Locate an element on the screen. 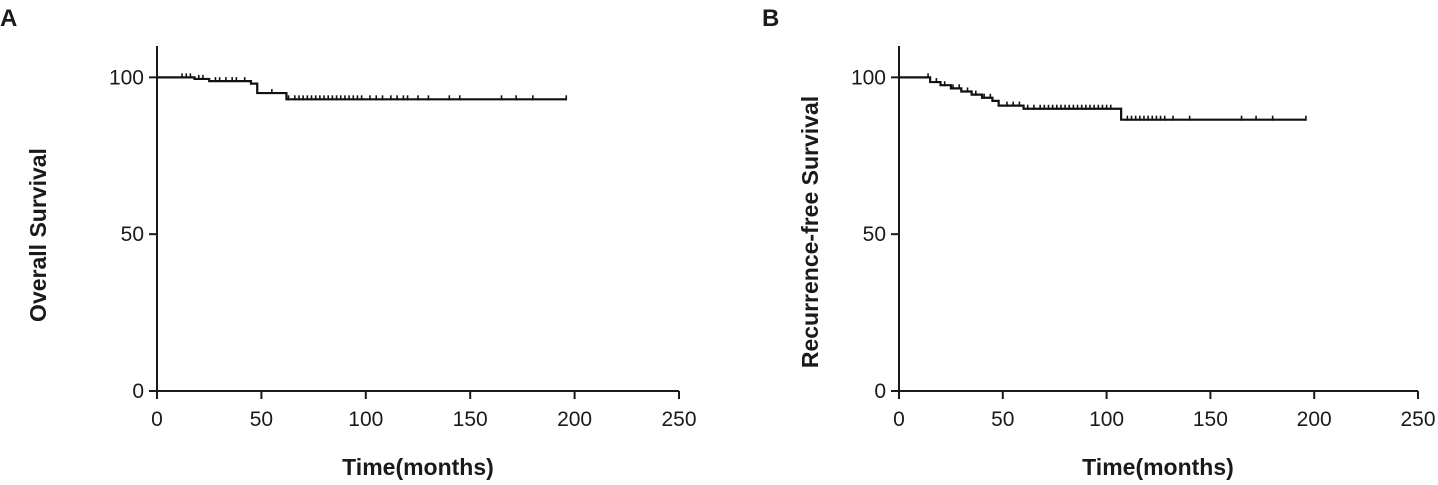  panel-a-x-tick-label: 100 is located at coordinates (365, 419).